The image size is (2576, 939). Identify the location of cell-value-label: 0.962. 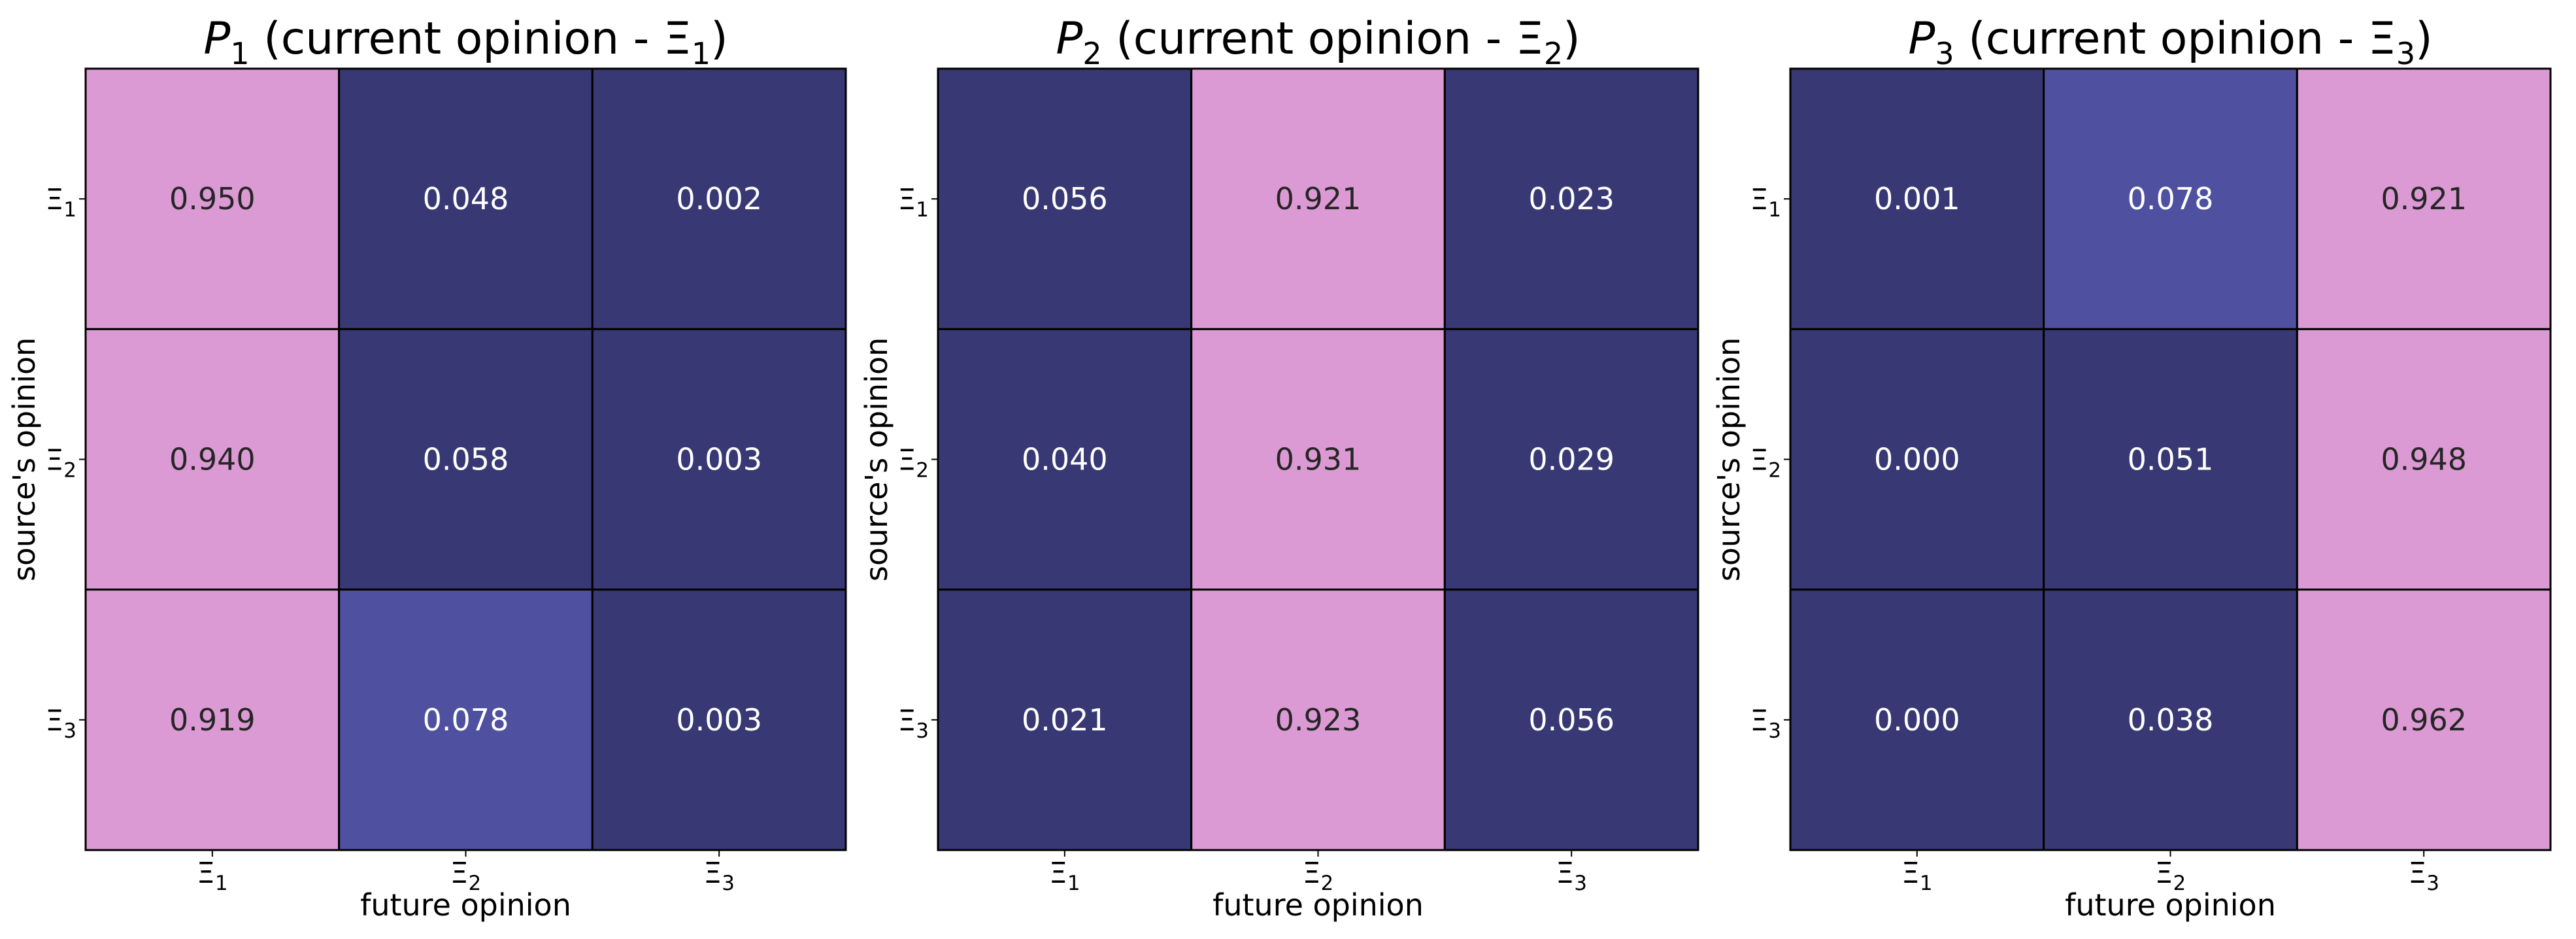
(2424, 720).